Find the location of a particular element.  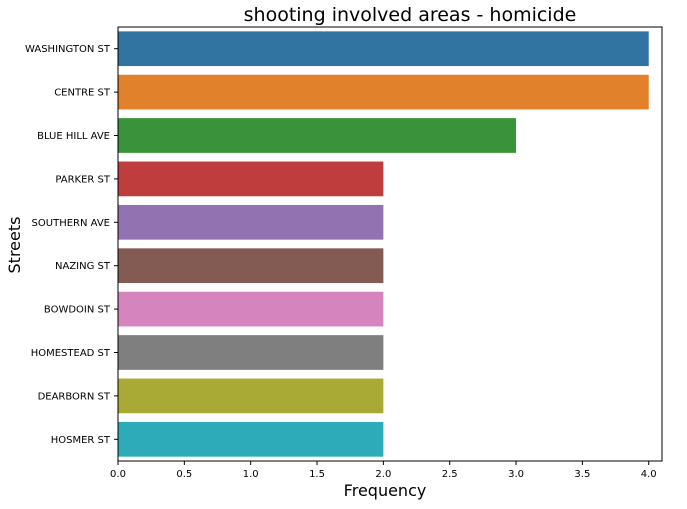

bar-washington-st is located at coordinates (383, 49).